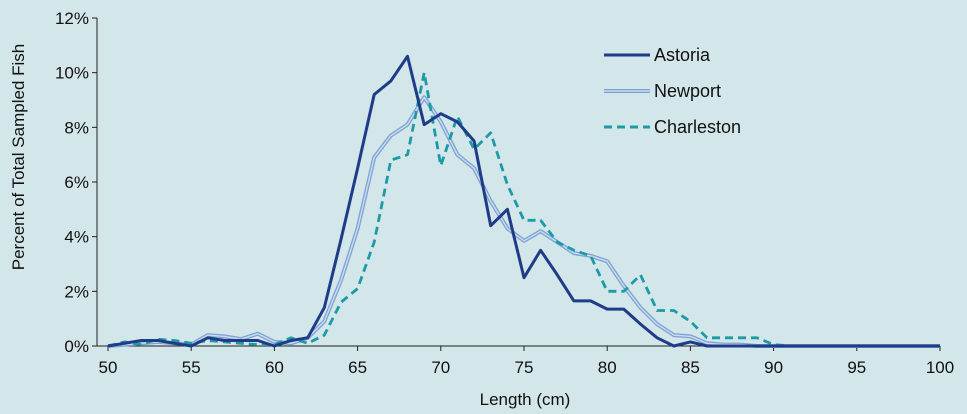 Image resolution: width=967 pixels, height=414 pixels. I want to click on y-tick-label: 12%, so click(72, 18).